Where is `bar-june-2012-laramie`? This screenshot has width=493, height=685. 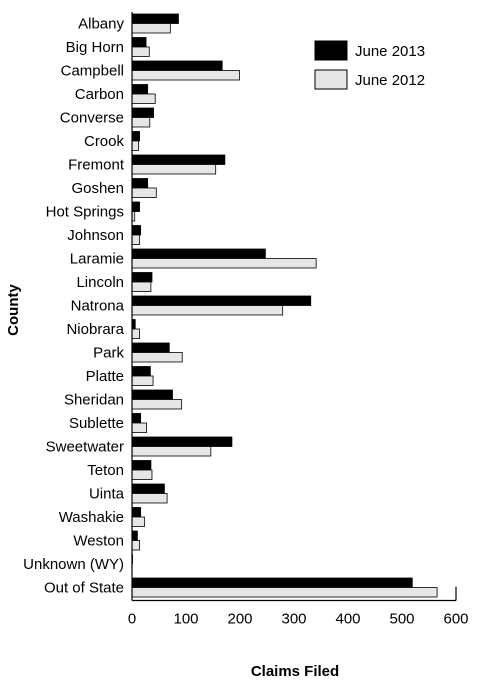 bar-june-2012-laramie is located at coordinates (224, 263).